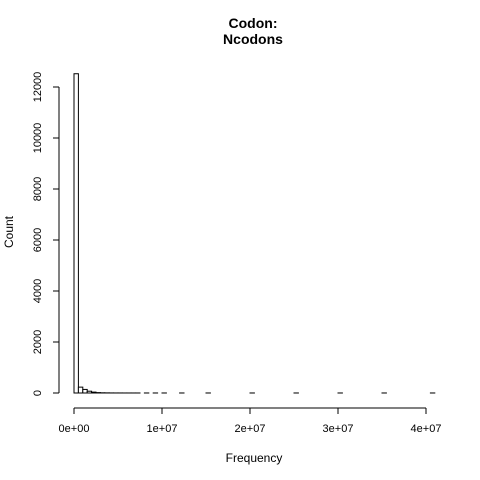 The height and width of the screenshot is (480, 480). I want to click on y-tick-label: 6000, so click(38, 240).